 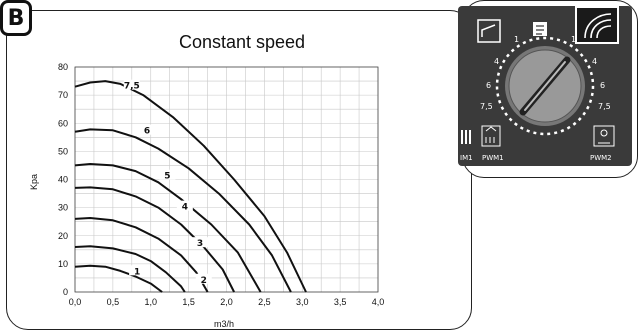 I want to click on x-tick-label: 1,5, so click(x=188, y=302).